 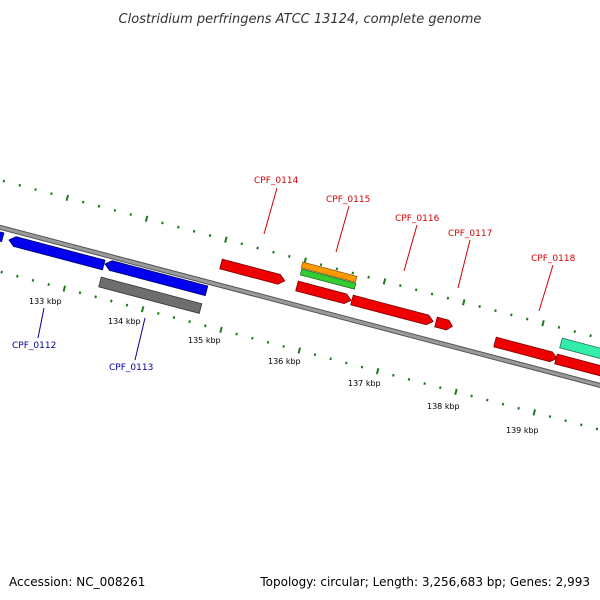 I want to click on gene-label-cpf0117: CPF_0117, so click(x=470, y=234).